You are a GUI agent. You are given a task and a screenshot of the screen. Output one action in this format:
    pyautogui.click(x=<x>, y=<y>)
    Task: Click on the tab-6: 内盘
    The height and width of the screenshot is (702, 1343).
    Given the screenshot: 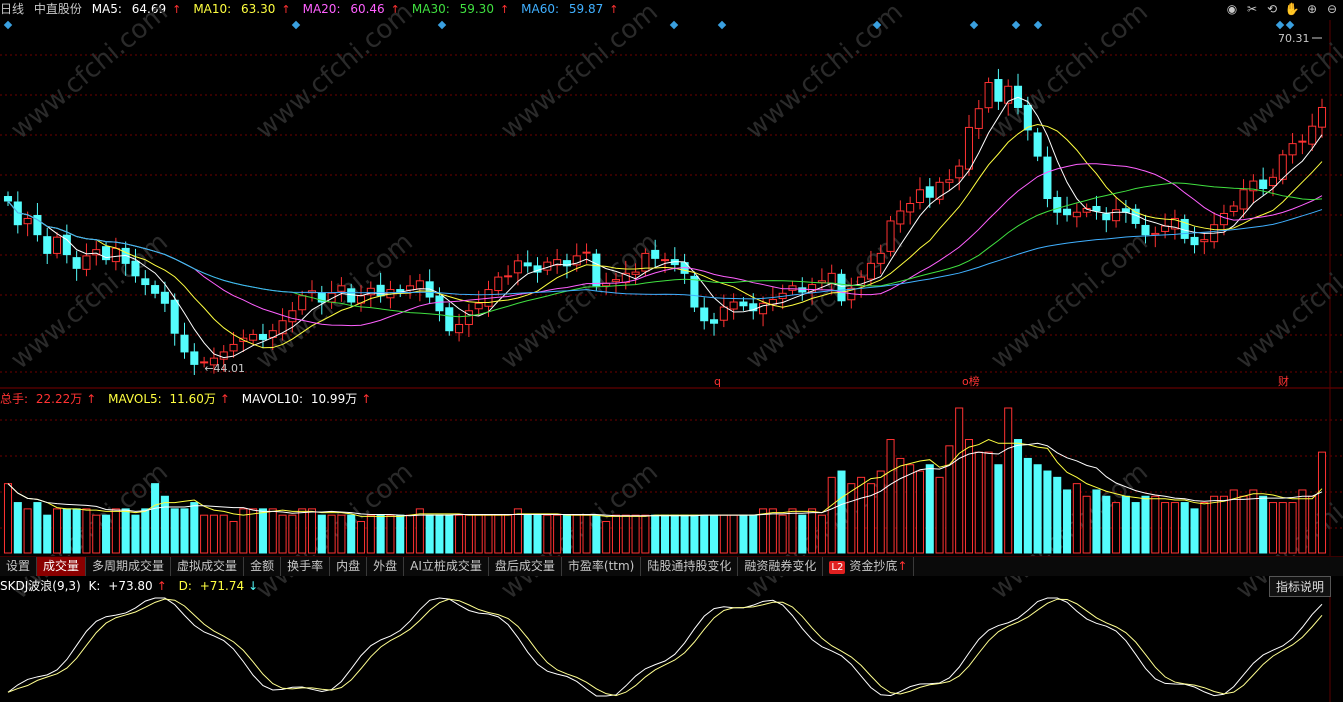 What is the action you would take?
    pyautogui.click(x=349, y=566)
    